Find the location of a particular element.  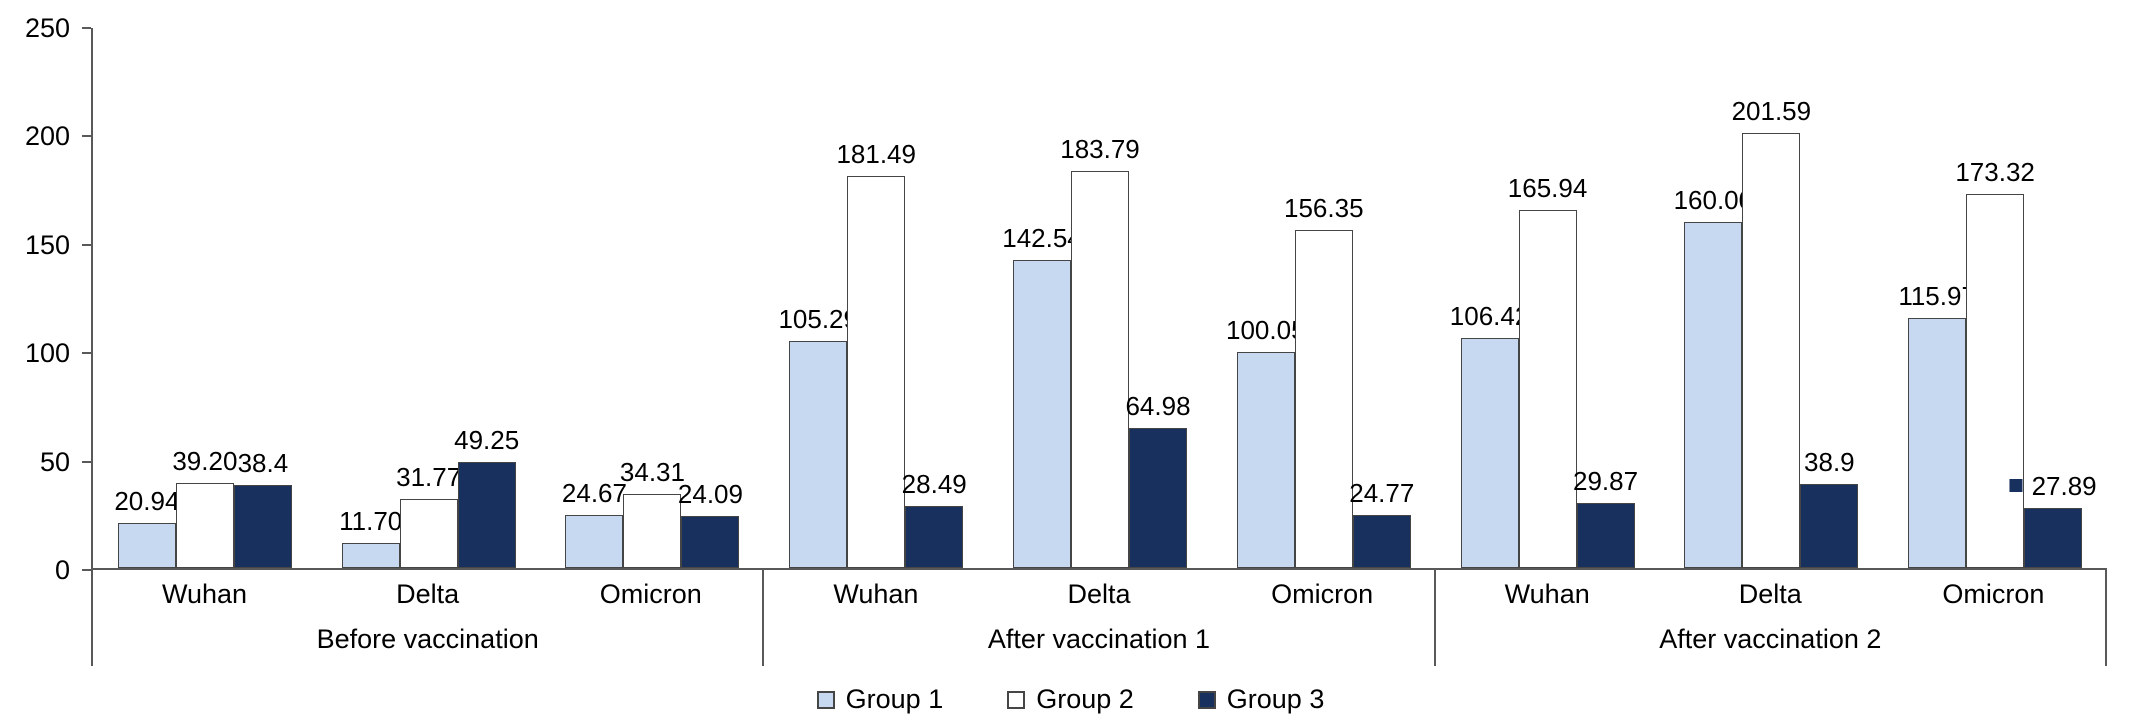

y-tick-label: 50 is located at coordinates (54, 461).